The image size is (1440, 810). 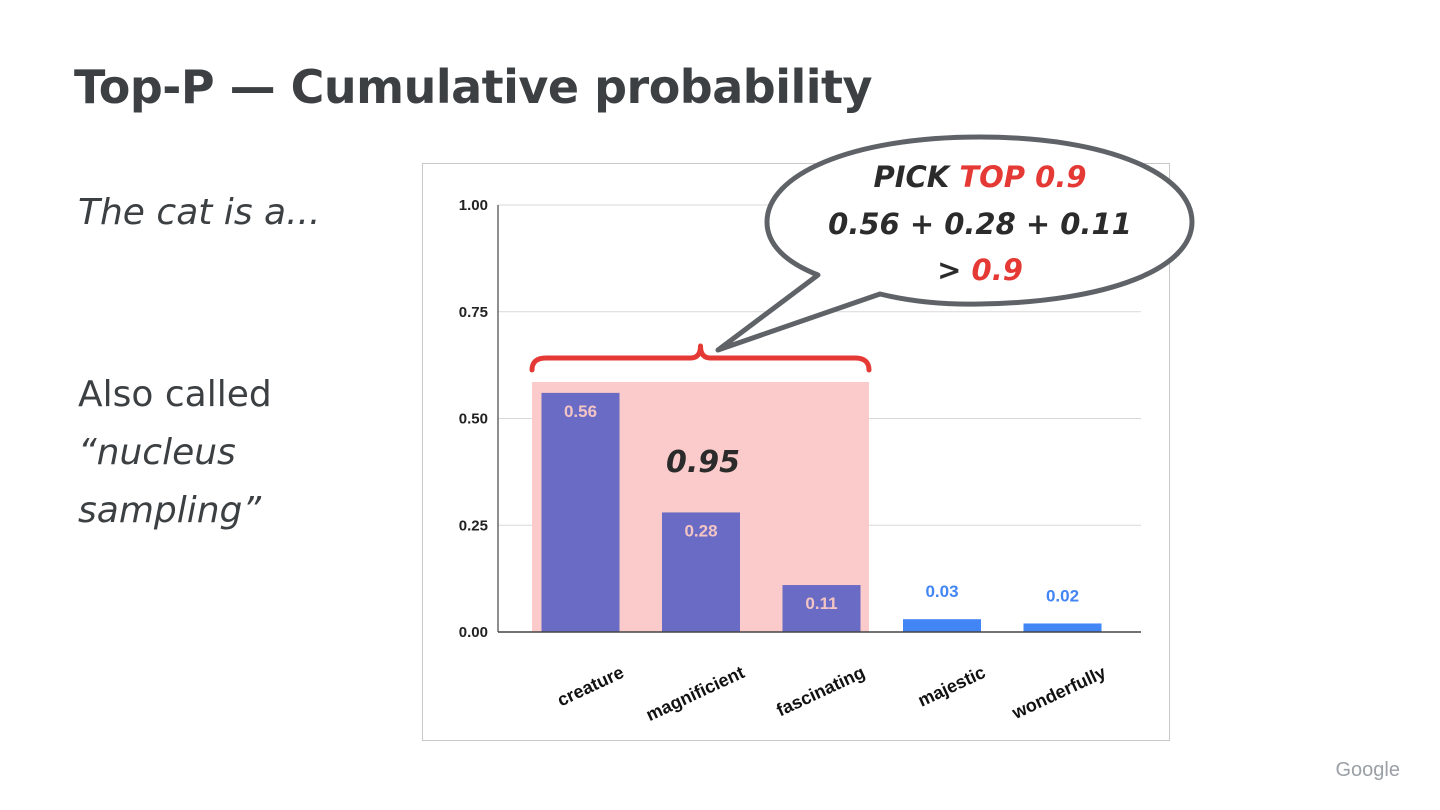 What do you see at coordinates (175, 394) in the screenshot?
I see `alias-line-1: Also called` at bounding box center [175, 394].